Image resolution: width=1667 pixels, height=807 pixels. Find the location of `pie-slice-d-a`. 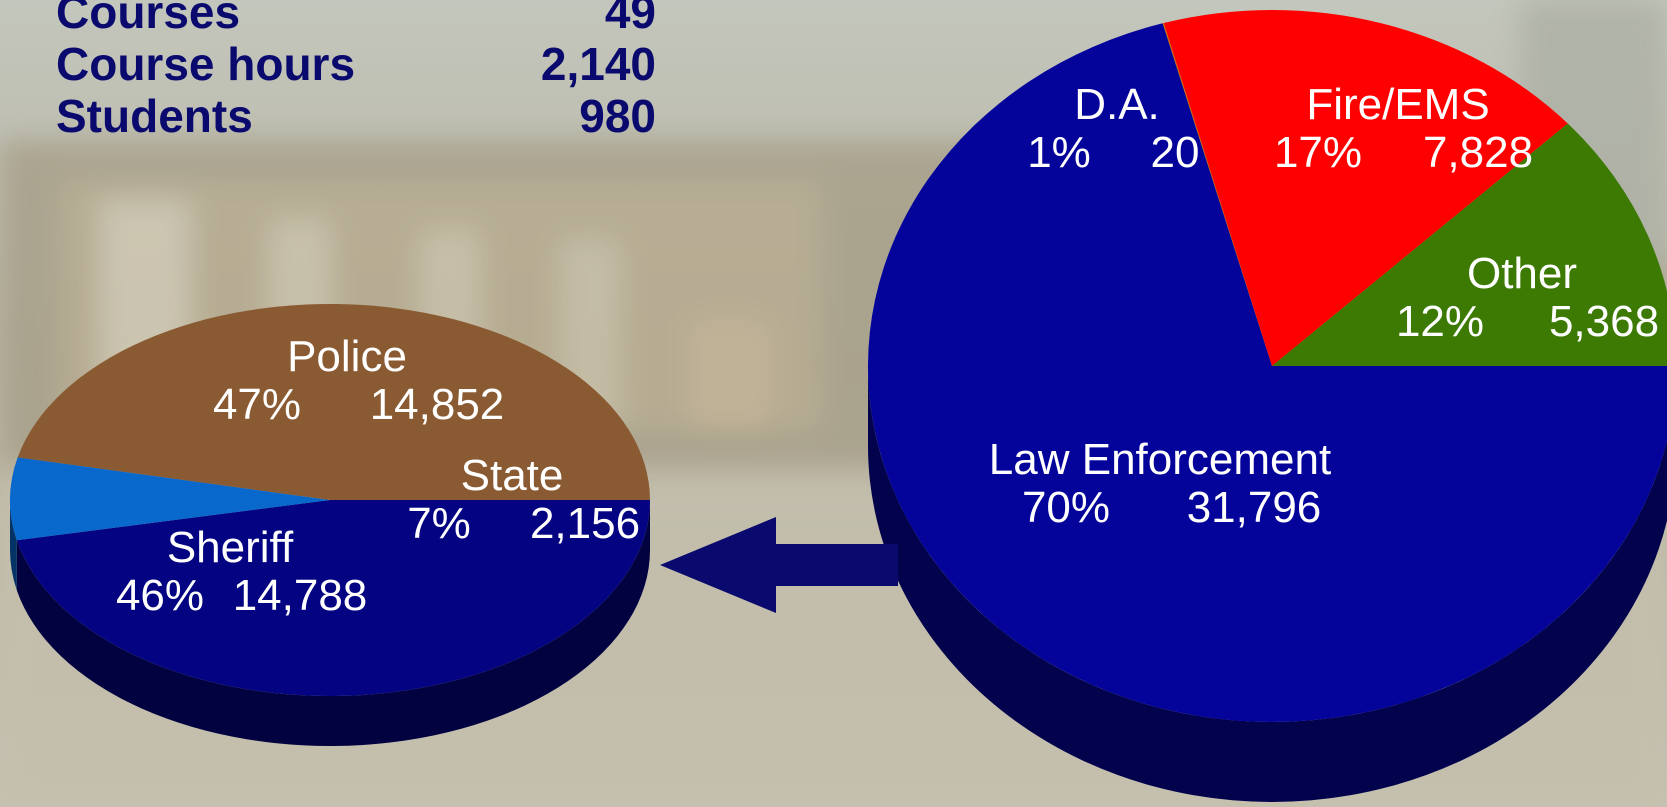

pie-slice-d-a is located at coordinates (1217, 194).